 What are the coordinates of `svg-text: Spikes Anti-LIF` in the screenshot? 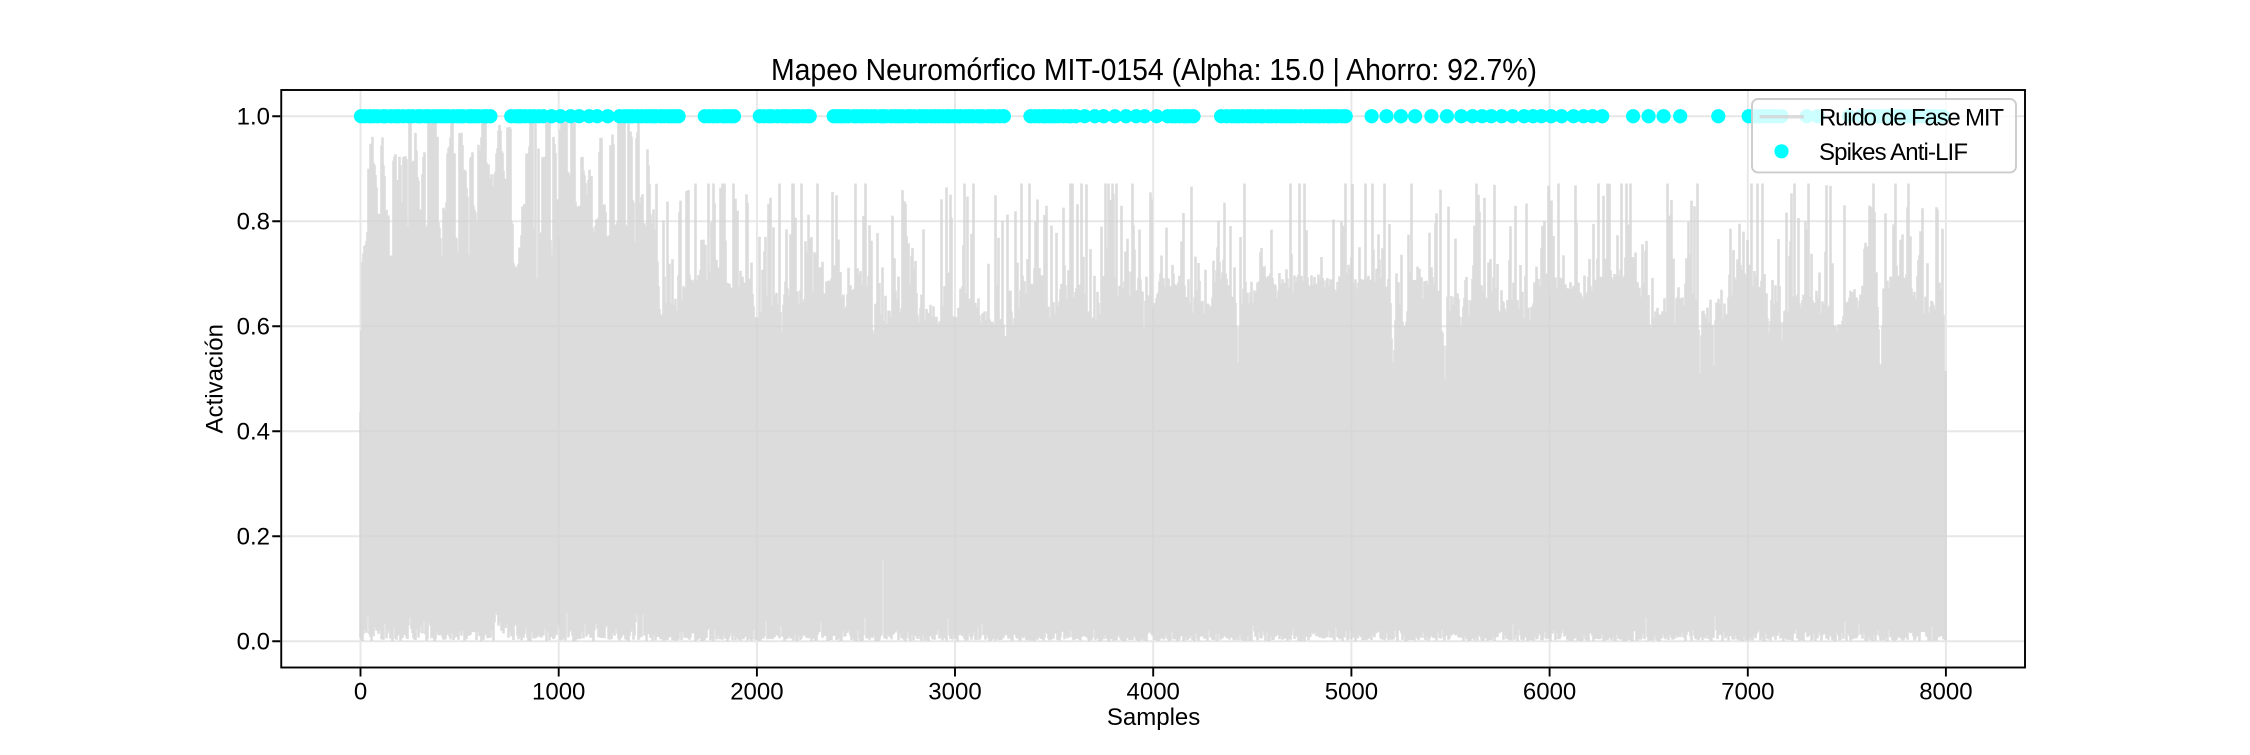 It's located at (1893, 152).